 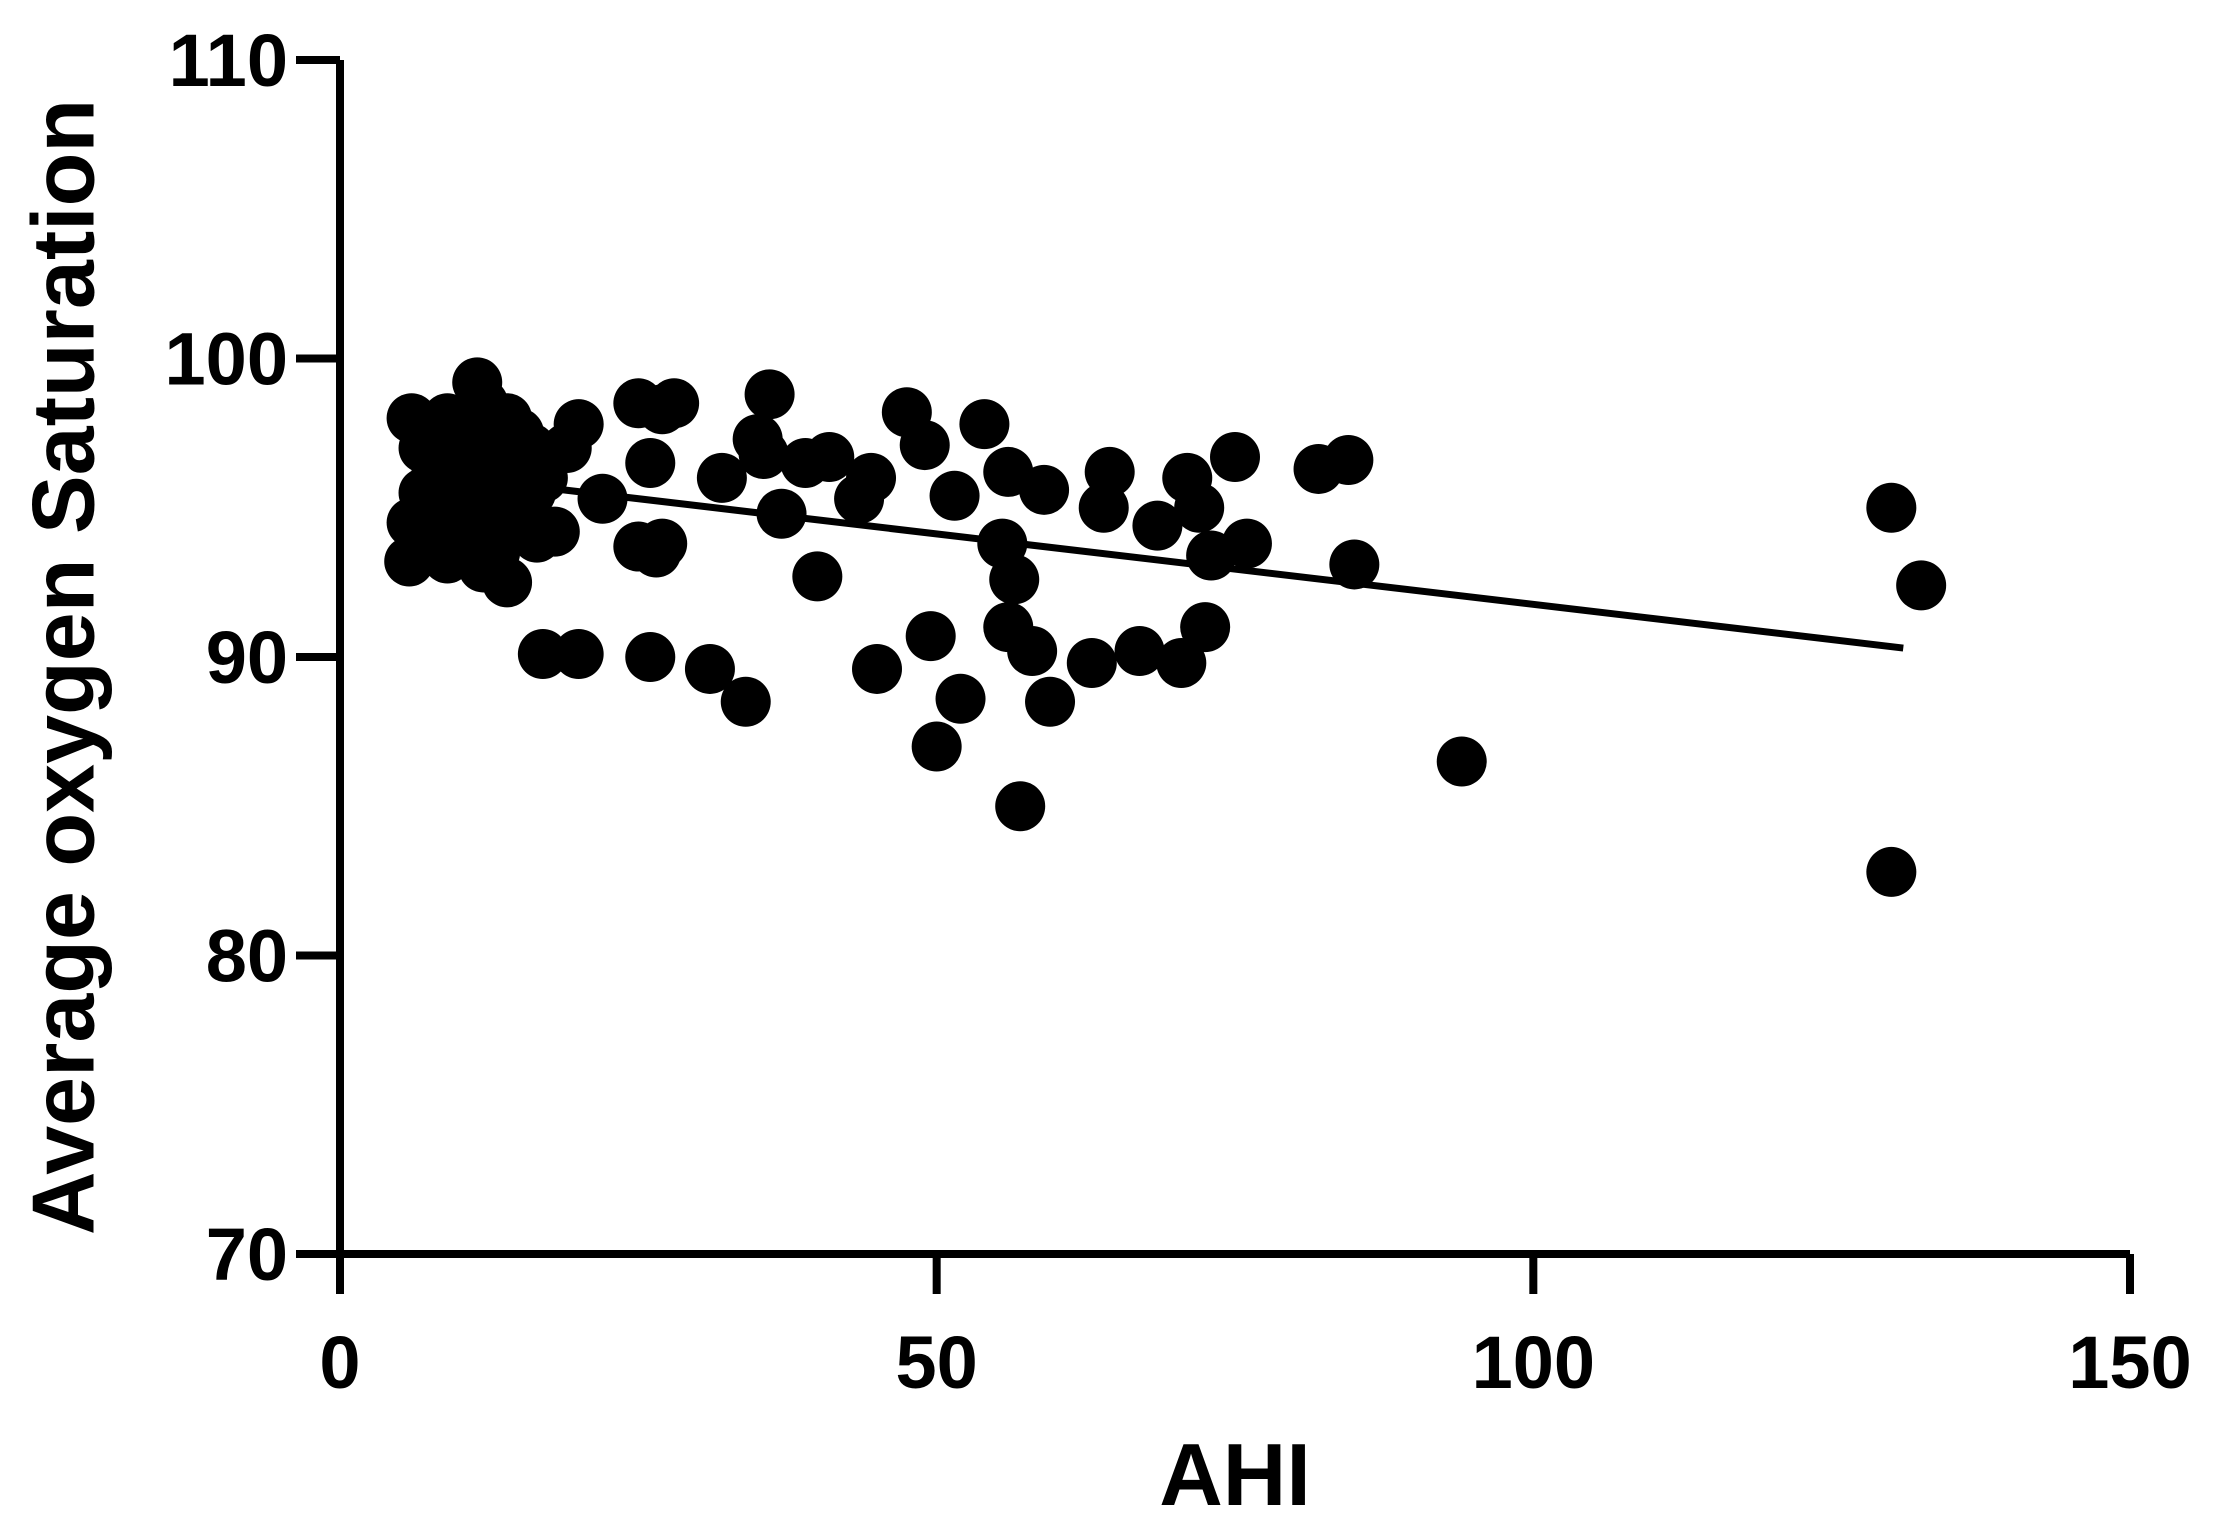 What do you see at coordinates (228, 60) in the screenshot?
I see `y-tick-label: 110` at bounding box center [228, 60].